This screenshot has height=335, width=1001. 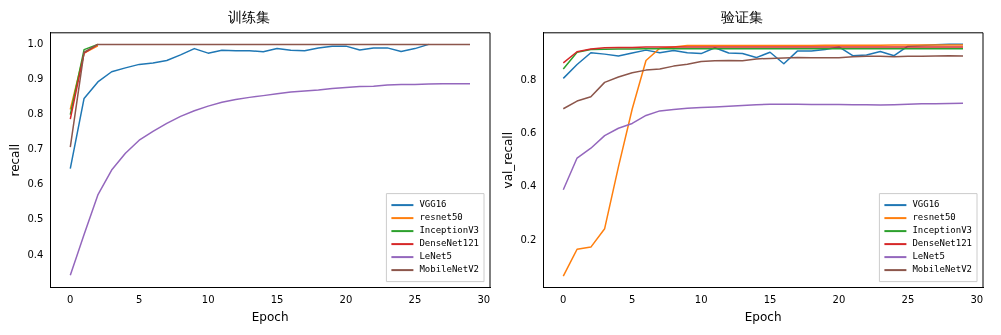 What do you see at coordinates (35, 149) in the screenshot?
I see `y-tick-label: 0.7` at bounding box center [35, 149].